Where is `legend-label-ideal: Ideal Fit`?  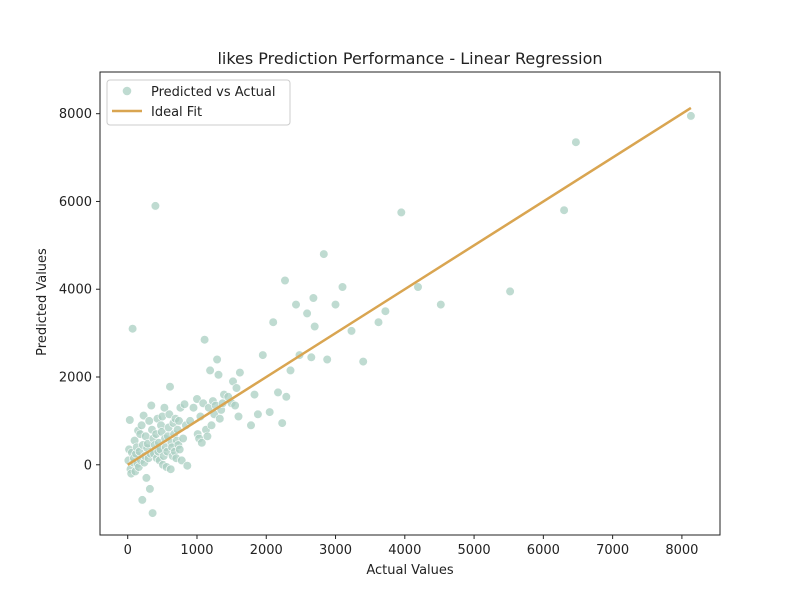 legend-label-ideal: Ideal Fit is located at coordinates (176, 112).